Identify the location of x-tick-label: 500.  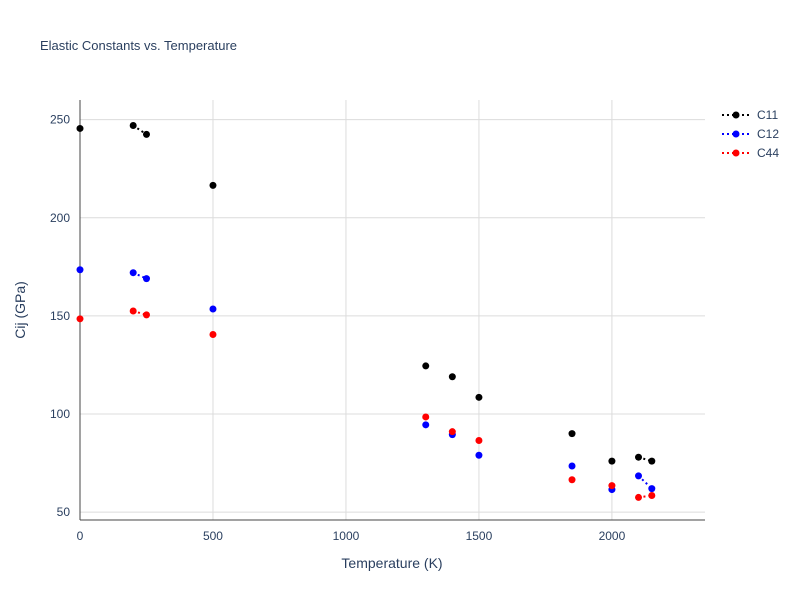
(213, 536).